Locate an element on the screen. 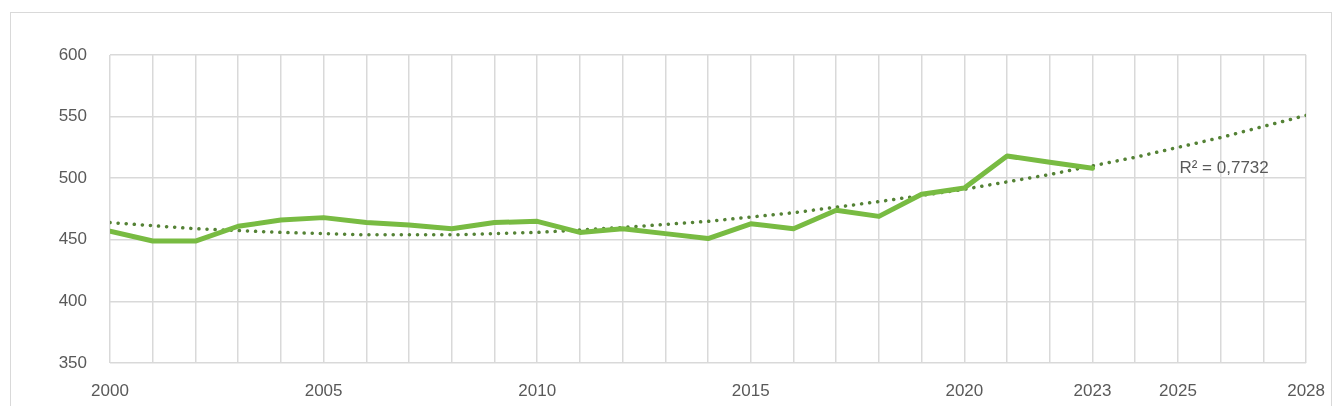 The image size is (1343, 406). y-tick-label: 450 is located at coordinates (72, 239).